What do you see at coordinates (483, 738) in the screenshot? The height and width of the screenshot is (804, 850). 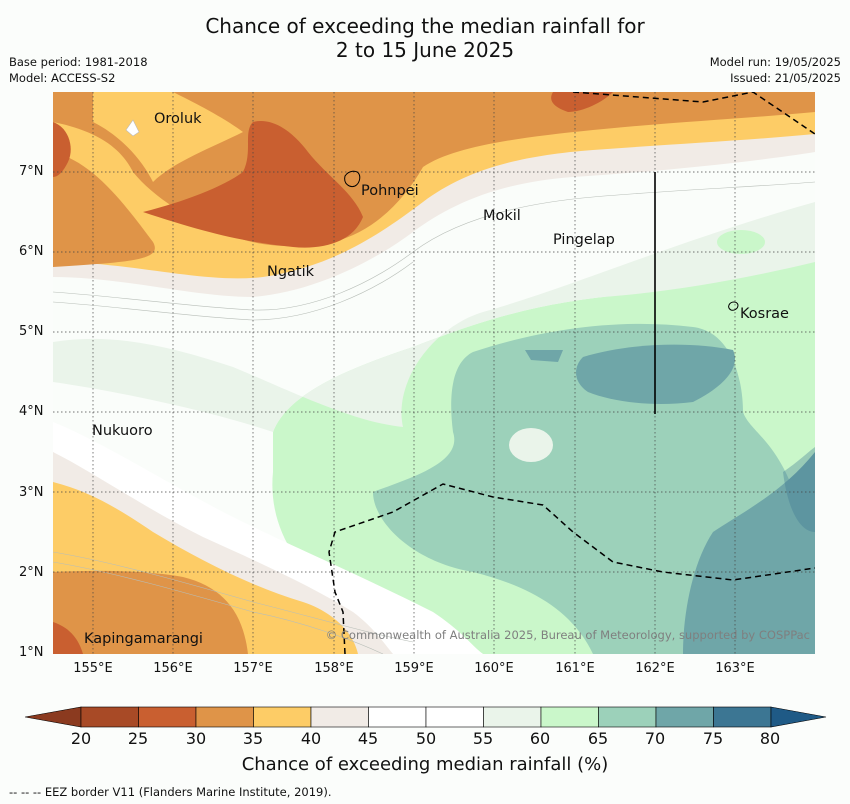 I see `colorbar-tick-55: 55` at bounding box center [483, 738].